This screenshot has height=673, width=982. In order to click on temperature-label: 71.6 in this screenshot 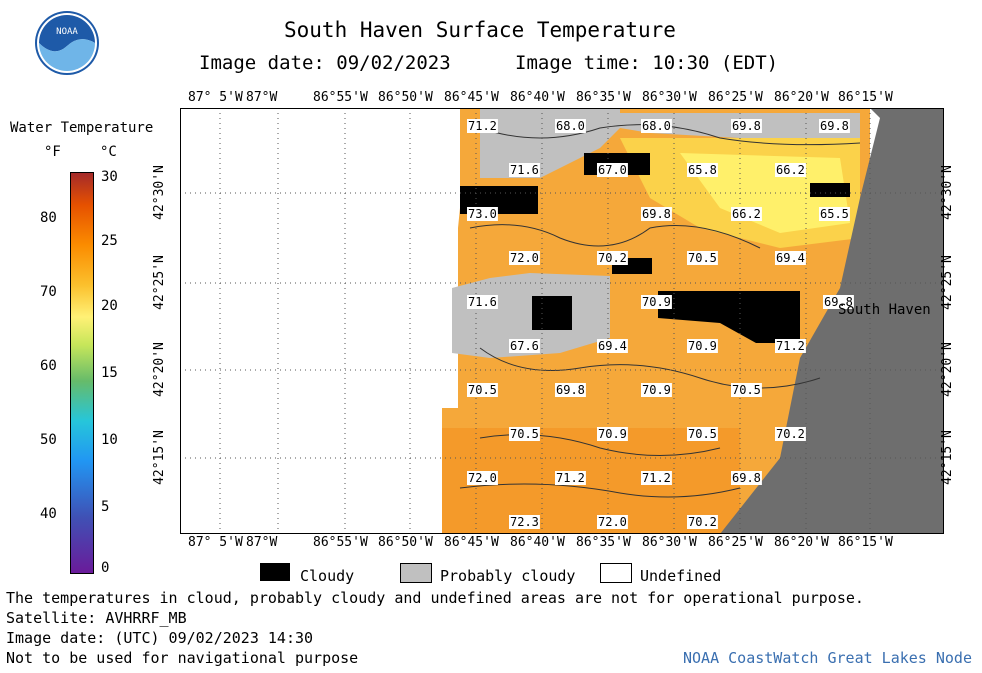, I will do `click(482, 302)`.